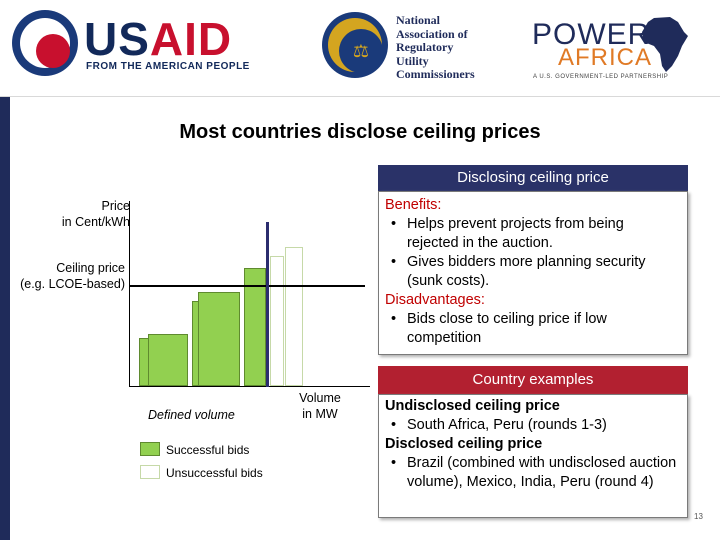 This screenshot has width=720, height=540. What do you see at coordinates (150, 449) in the screenshot?
I see `legend-successful-swatch` at bounding box center [150, 449].